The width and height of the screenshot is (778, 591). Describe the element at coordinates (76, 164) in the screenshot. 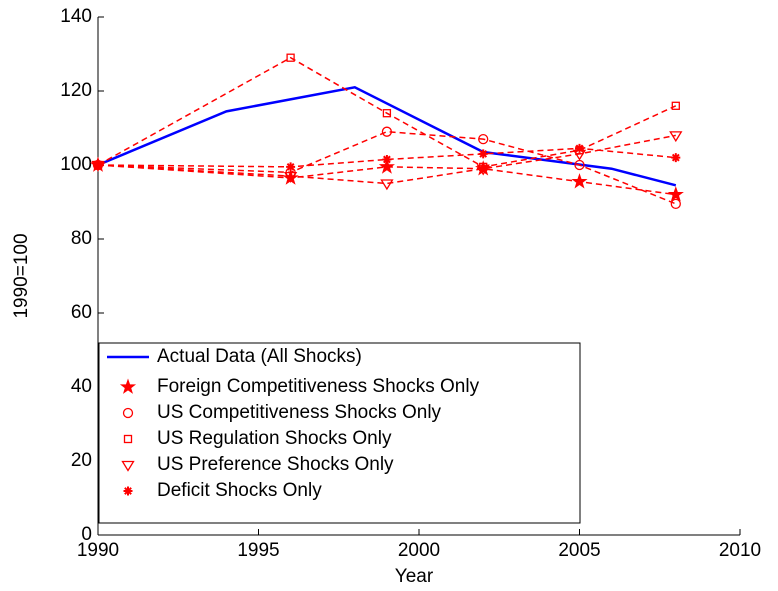

I see `y-tick-label: 100` at that location.